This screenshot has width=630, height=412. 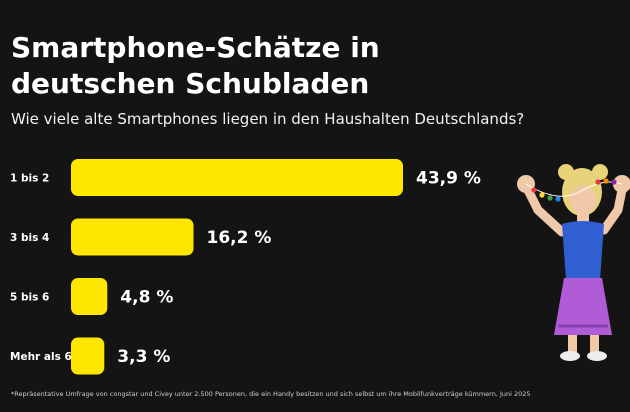 What do you see at coordinates (29, 298) in the screenshot?
I see `category-label: 5 bis 6` at bounding box center [29, 298].